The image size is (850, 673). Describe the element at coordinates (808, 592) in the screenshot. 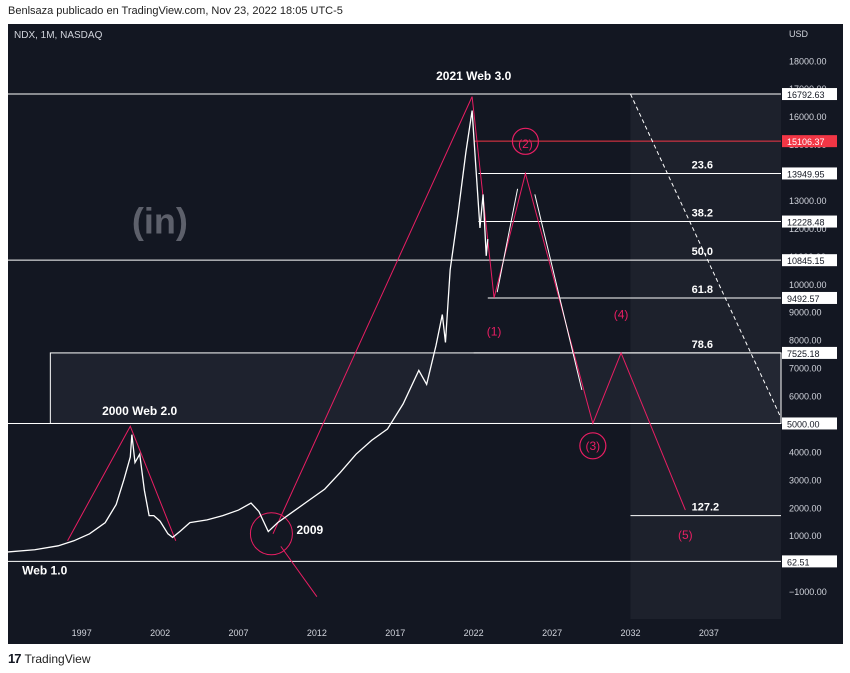

I see `y-tick-label: −1000.00` at that location.